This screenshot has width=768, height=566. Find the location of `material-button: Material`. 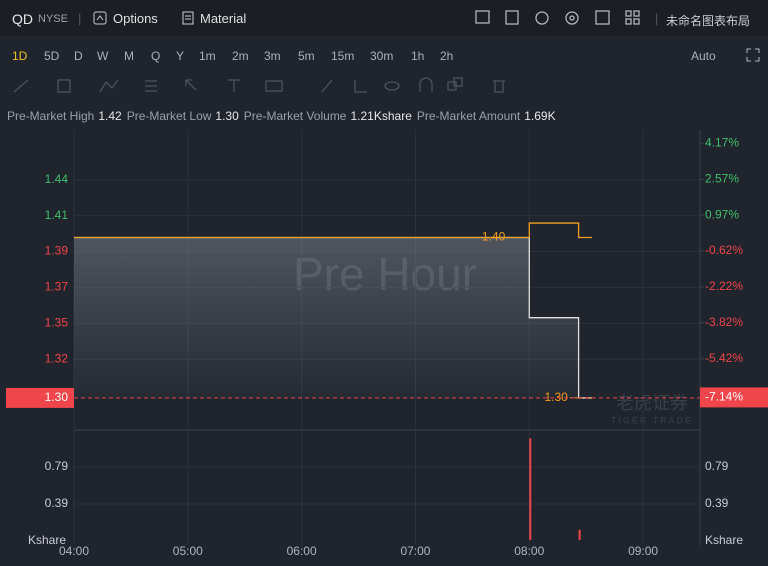

material-button: Material is located at coordinates (223, 18).